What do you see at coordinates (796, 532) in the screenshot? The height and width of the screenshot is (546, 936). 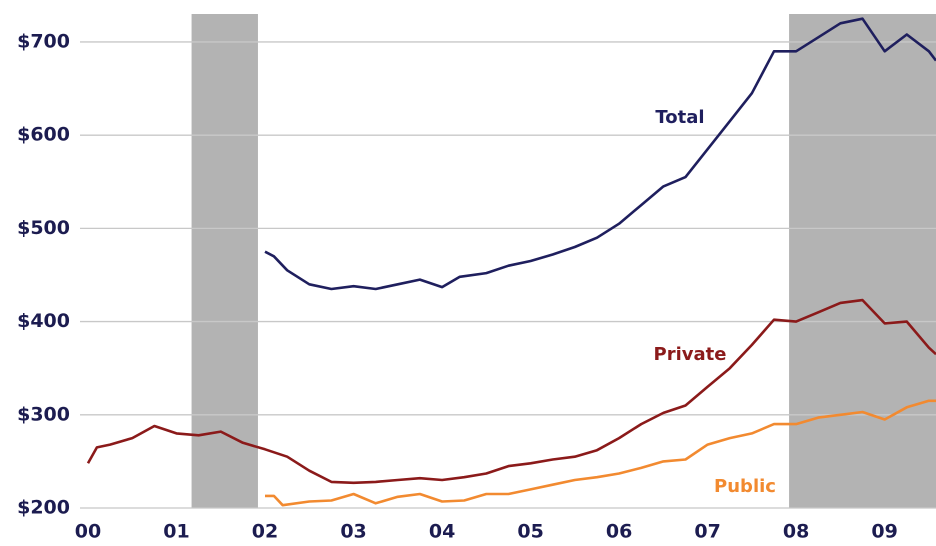 I see `x-tick-label: 08` at bounding box center [796, 532].